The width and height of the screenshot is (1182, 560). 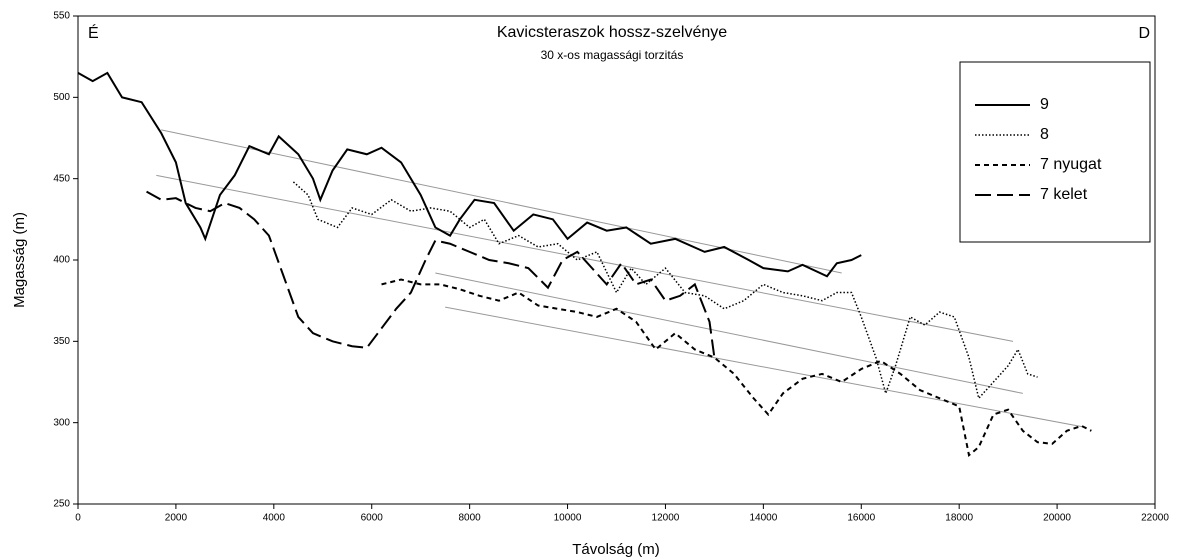 I want to click on y-tick-label: 350, so click(x=61, y=341).